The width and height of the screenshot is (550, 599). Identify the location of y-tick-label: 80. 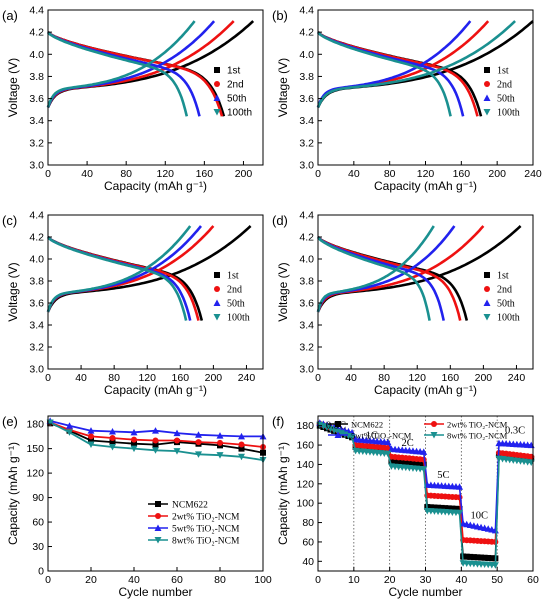
(308, 523).